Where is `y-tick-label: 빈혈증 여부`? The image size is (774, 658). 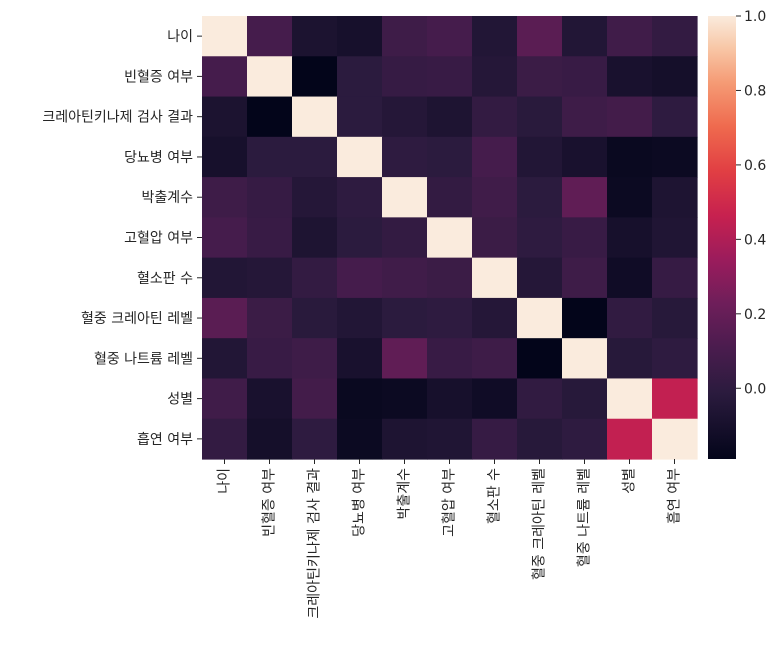 y-tick-label: 빈혈증 여부 is located at coordinates (158, 77).